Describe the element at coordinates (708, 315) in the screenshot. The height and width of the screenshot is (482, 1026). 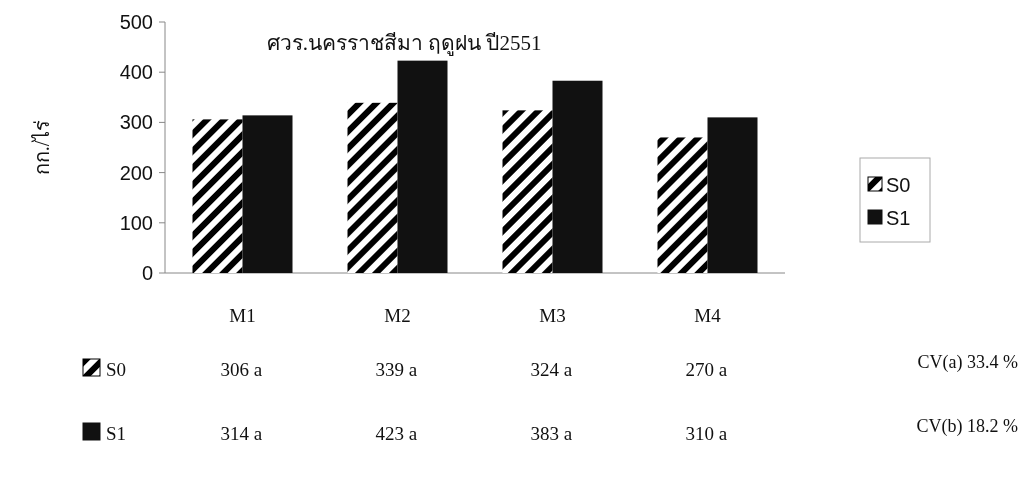
I see `x-tick-label: M4` at that location.